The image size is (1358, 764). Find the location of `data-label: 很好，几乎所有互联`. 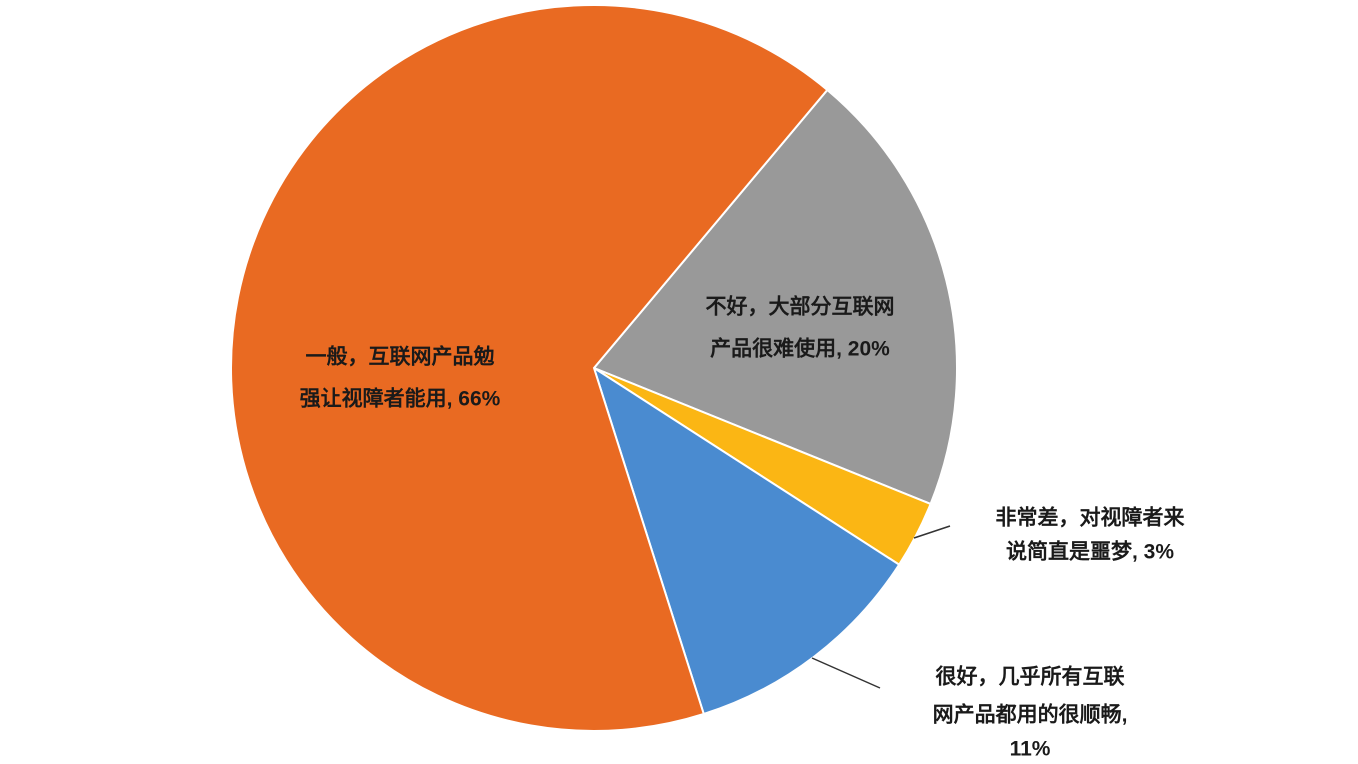

data-label: 很好，几乎所有互联 is located at coordinates (1030, 677).